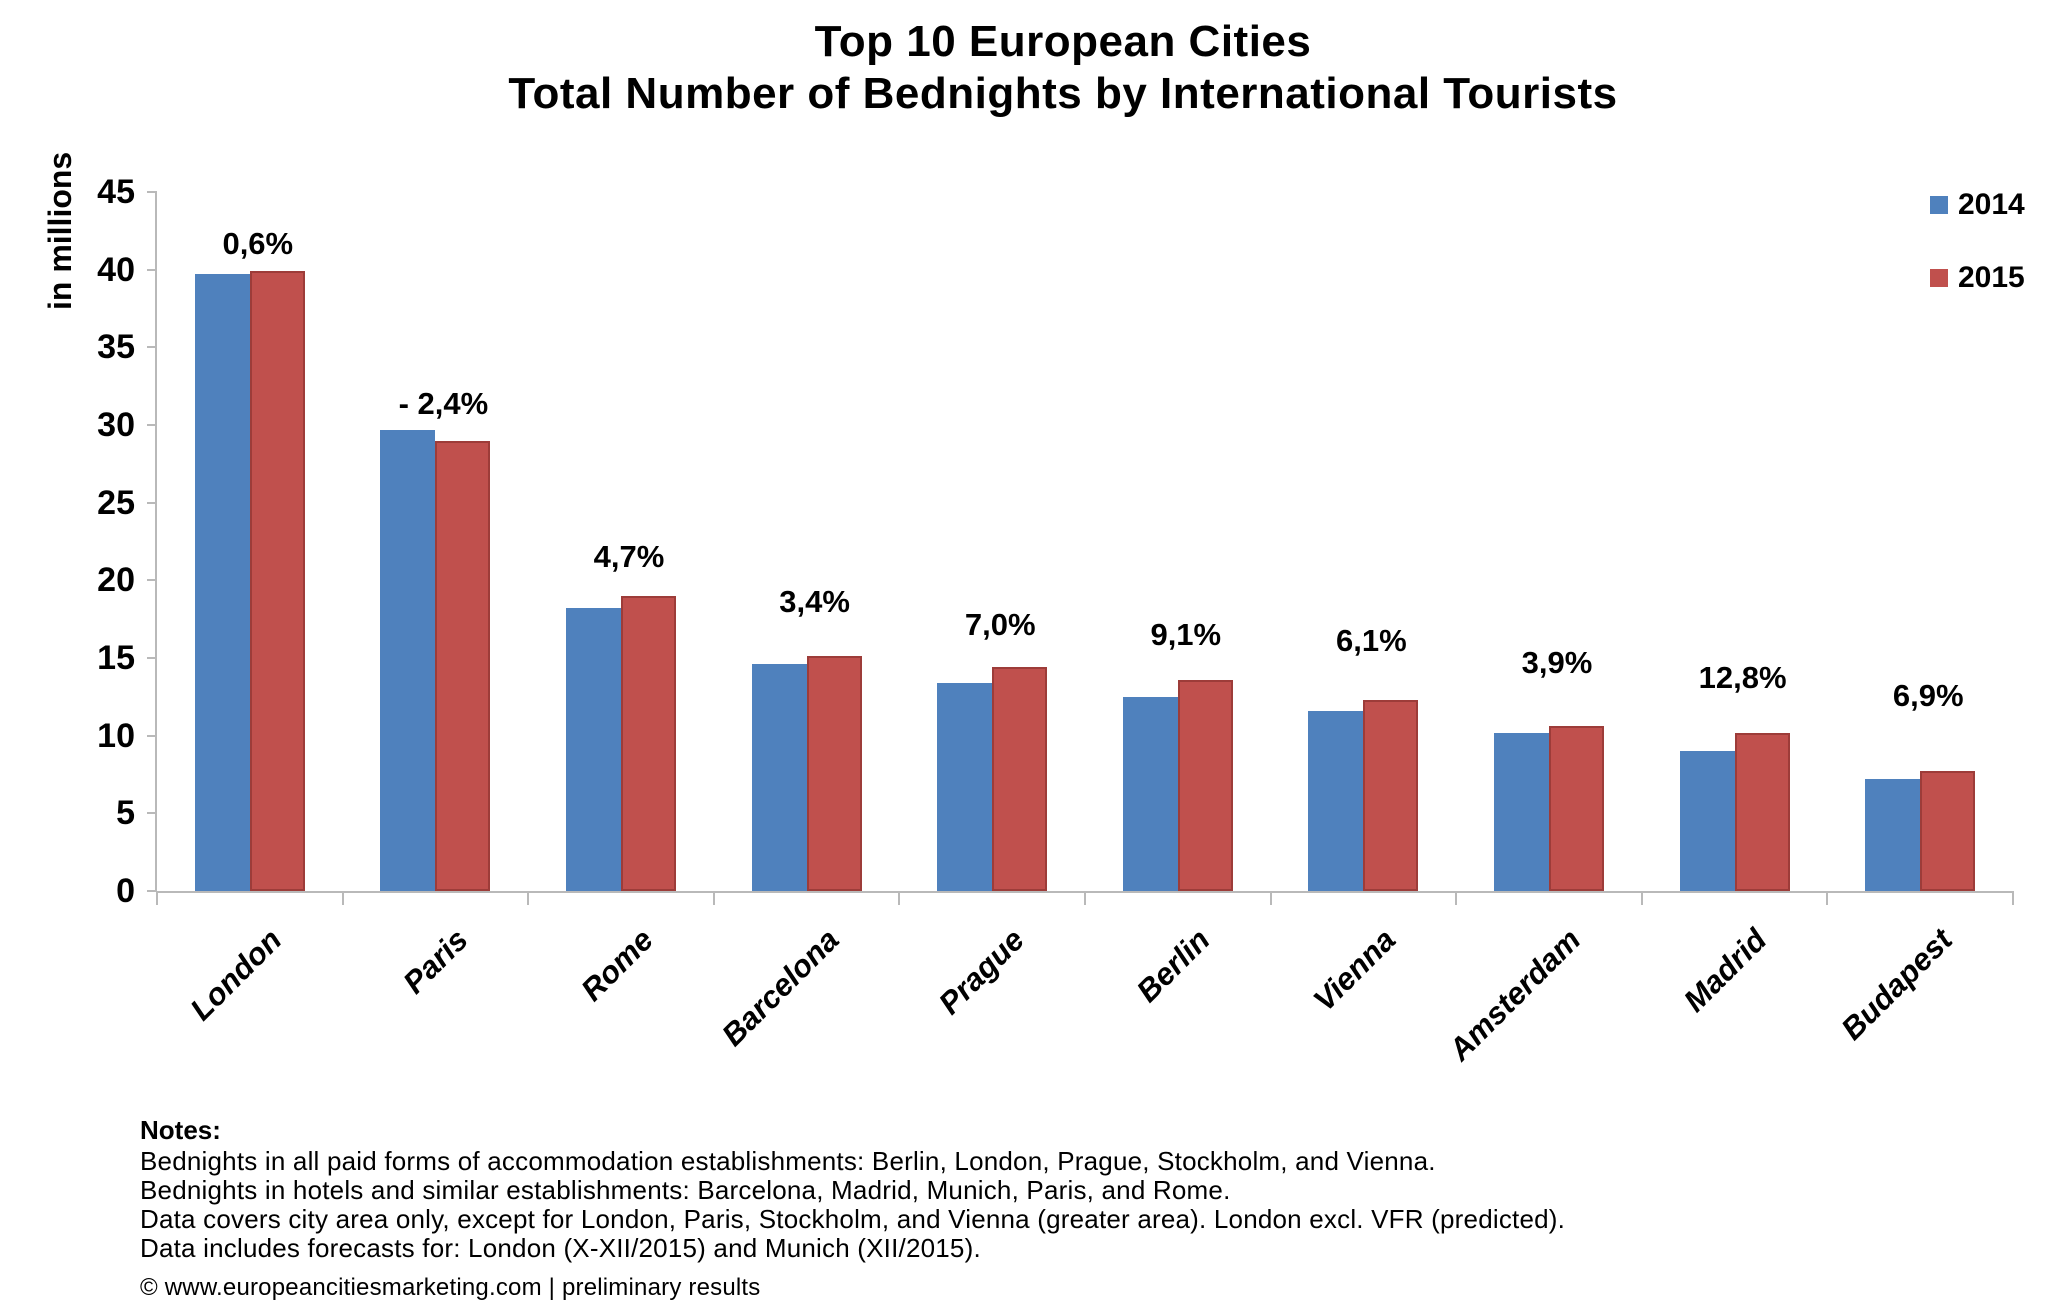  What do you see at coordinates (463, 665) in the screenshot?
I see `bar-2015-paris` at bounding box center [463, 665].